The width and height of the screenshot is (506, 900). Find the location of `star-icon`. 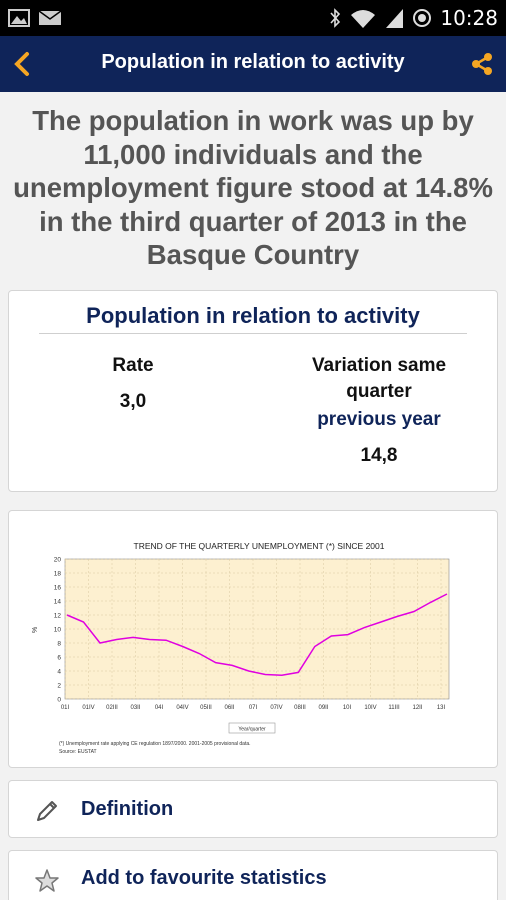

star-icon is located at coordinates (47, 880).